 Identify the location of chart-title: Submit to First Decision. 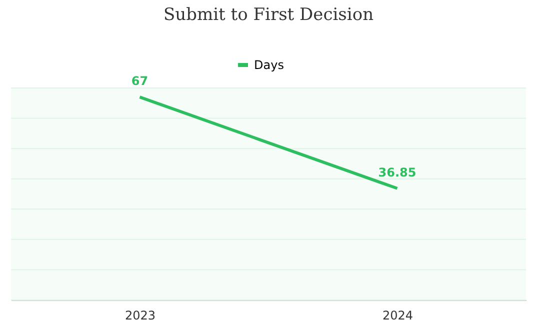
(268, 15).